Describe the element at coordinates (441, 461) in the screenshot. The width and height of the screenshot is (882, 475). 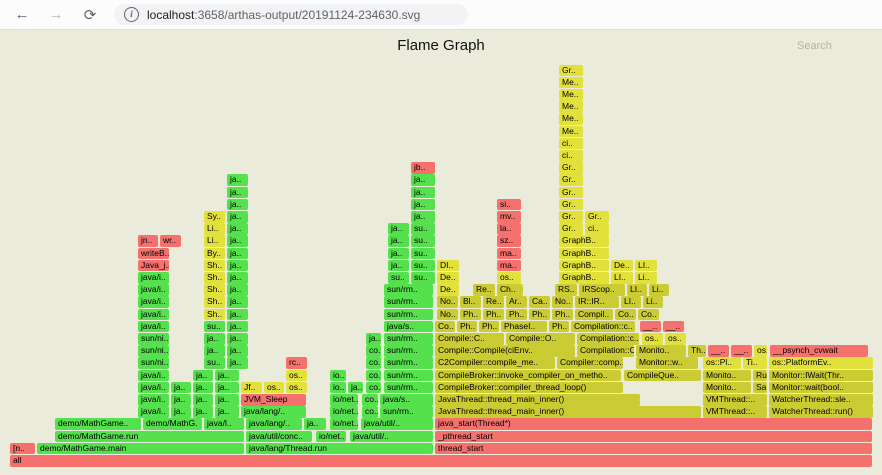
I see `flame-bar: all` at that location.